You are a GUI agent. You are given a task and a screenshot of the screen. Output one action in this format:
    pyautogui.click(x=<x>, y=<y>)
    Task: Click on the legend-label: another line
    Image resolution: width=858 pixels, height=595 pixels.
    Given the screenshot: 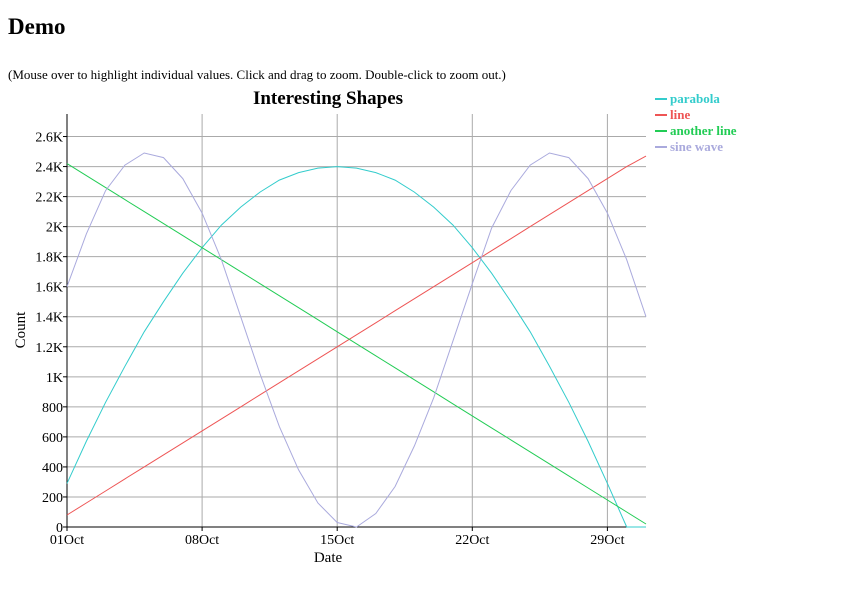 What is the action you would take?
    pyautogui.click(x=703, y=130)
    